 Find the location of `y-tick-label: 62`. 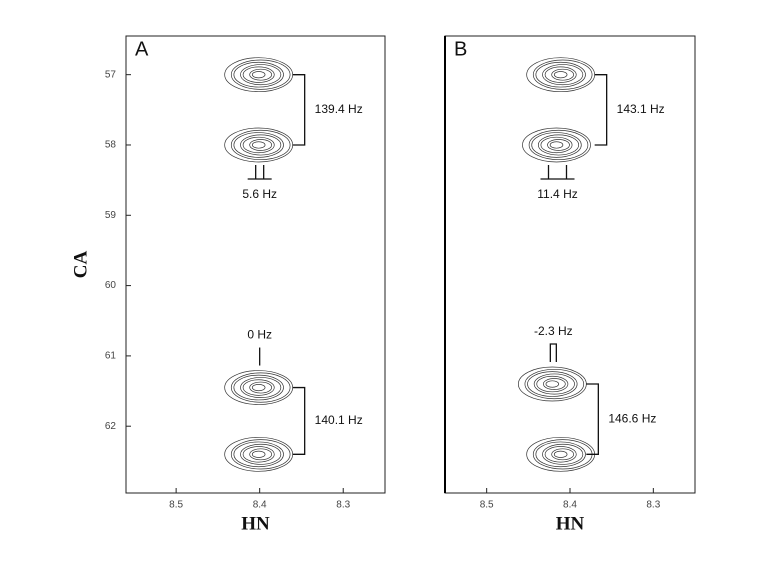

y-tick-label: 62 is located at coordinates (111, 426).